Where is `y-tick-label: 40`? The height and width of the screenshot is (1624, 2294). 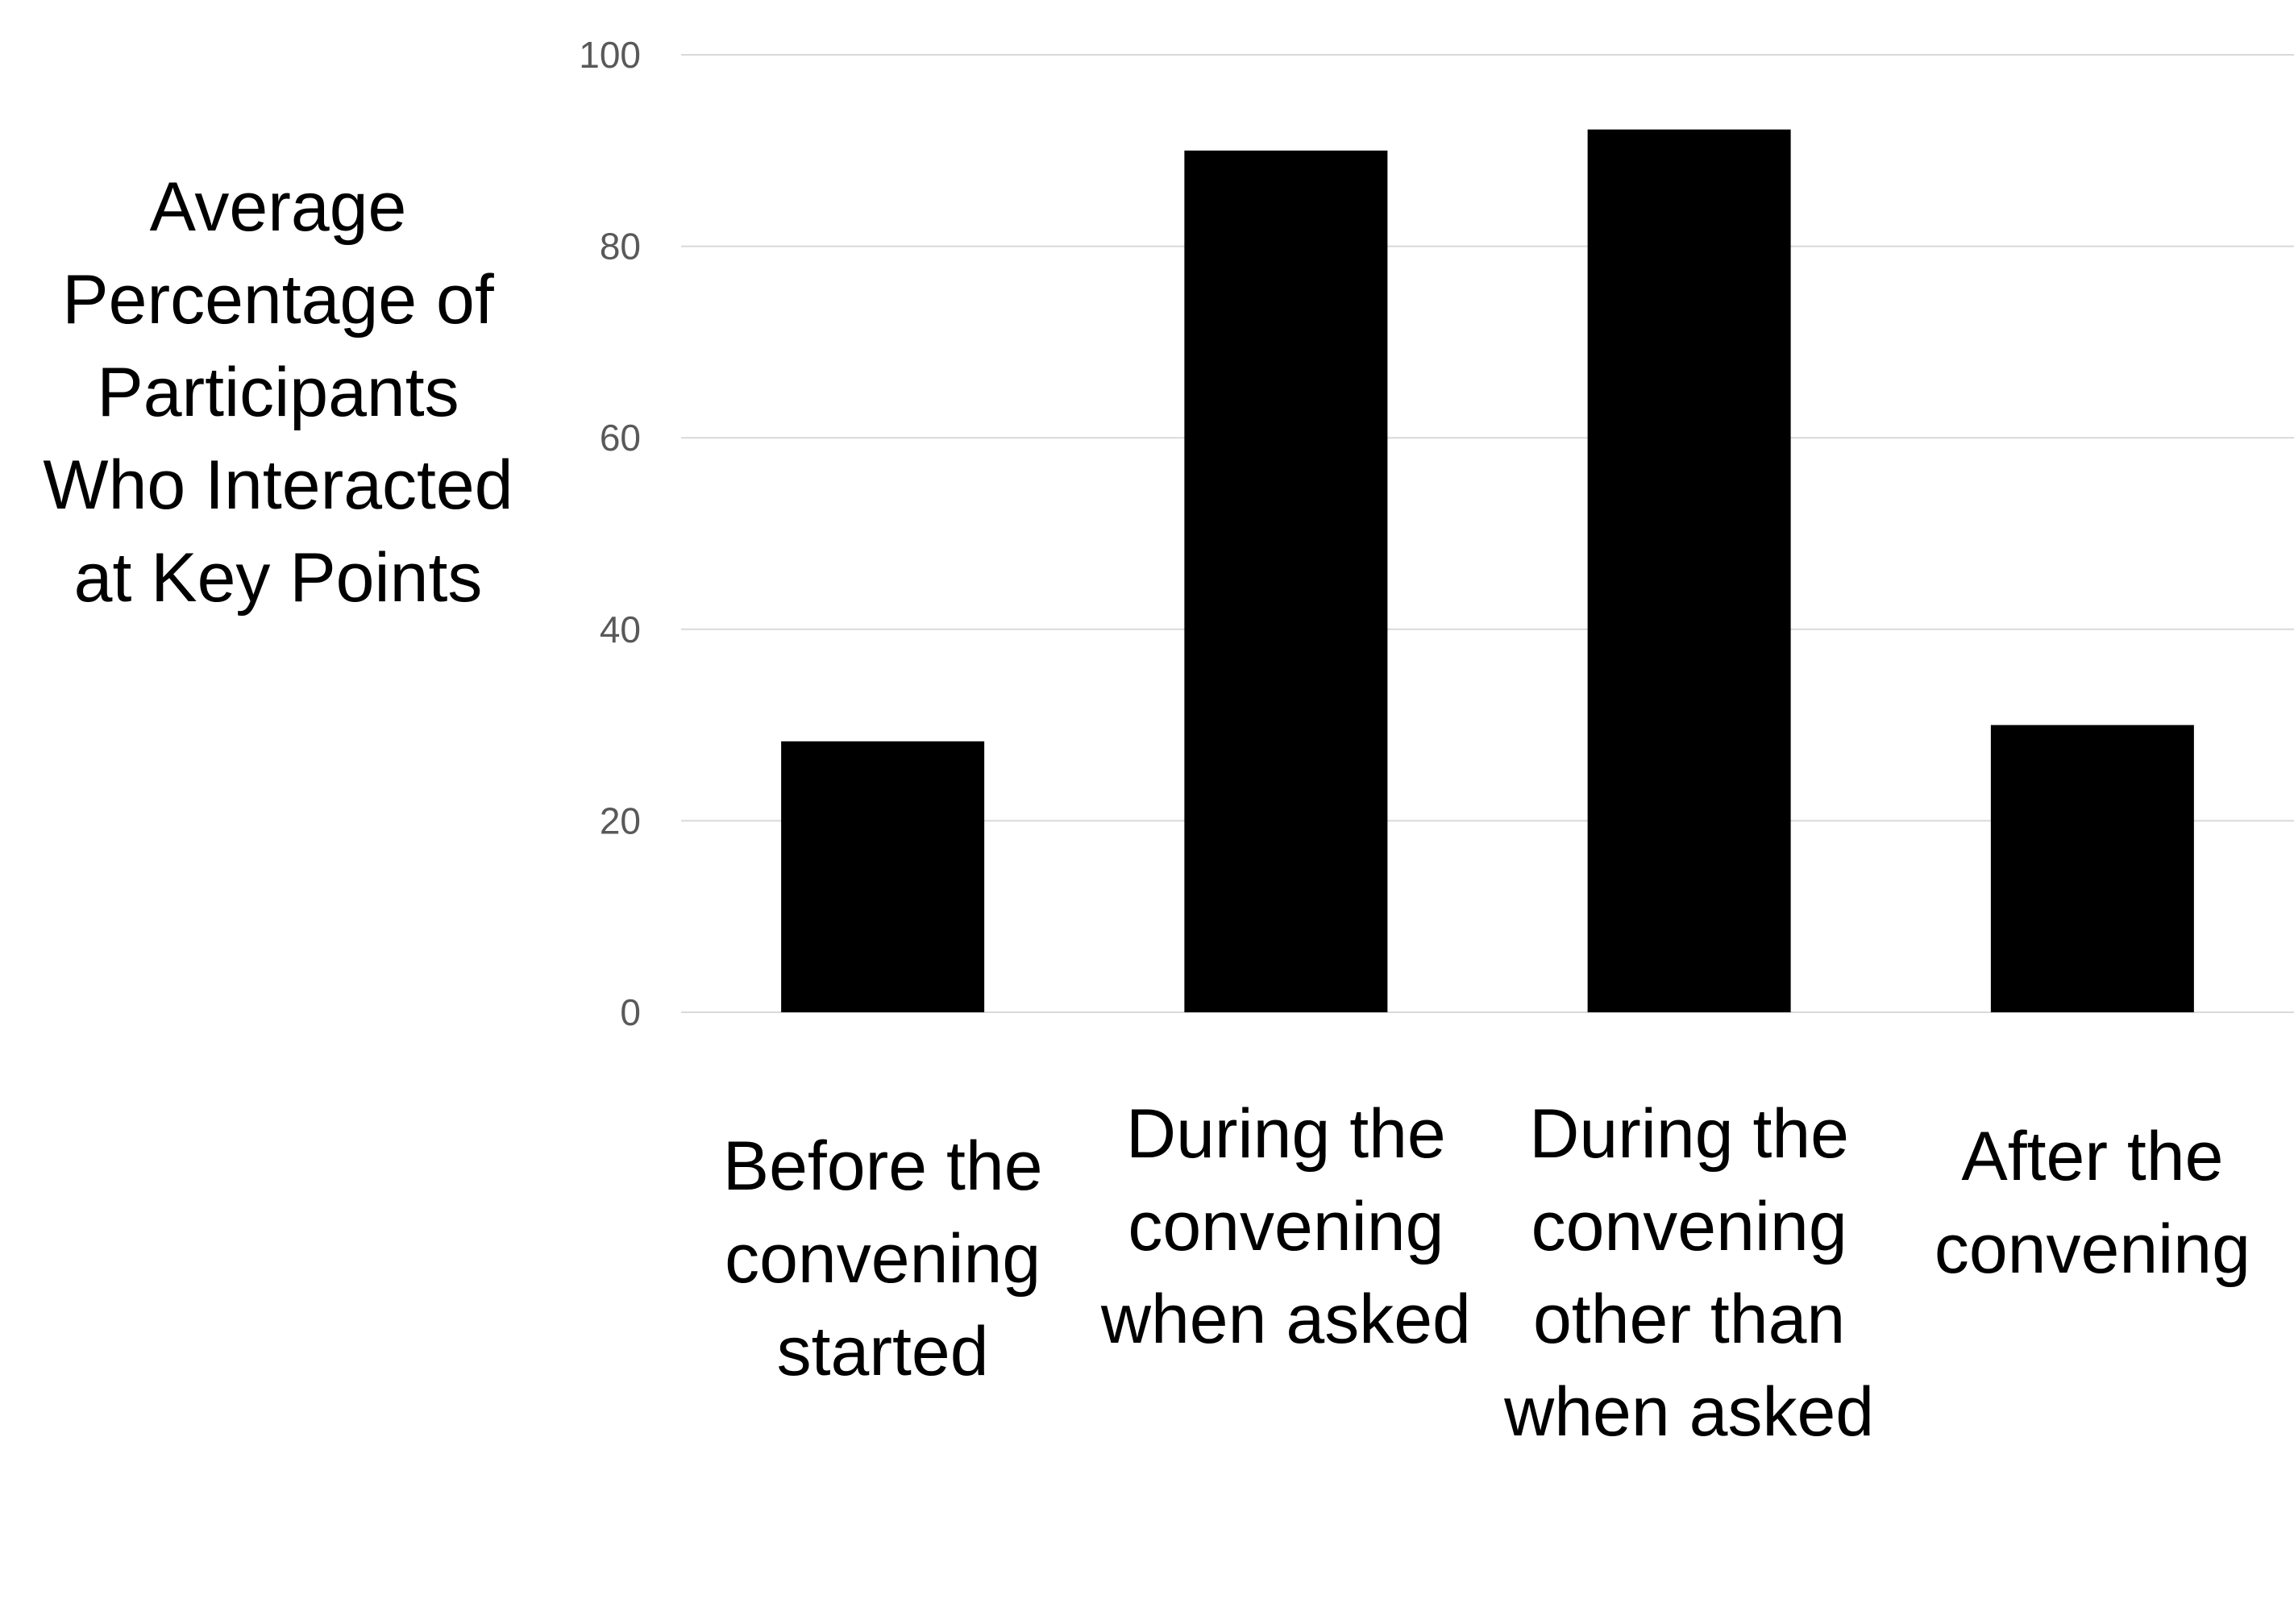 y-tick-label: 40 is located at coordinates (620, 629).